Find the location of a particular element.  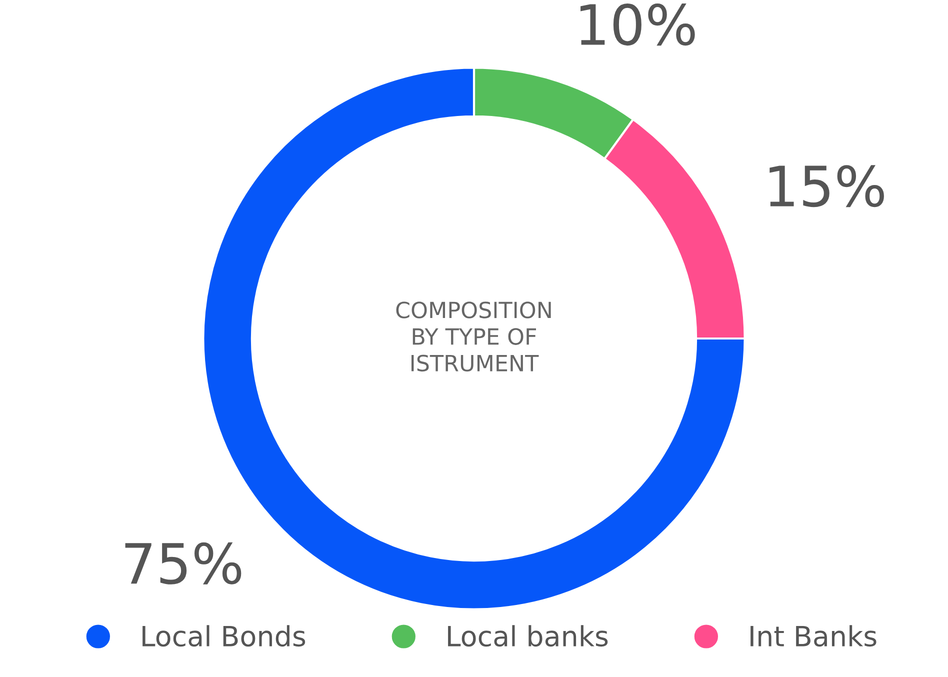

text: COMPOSITION BY TYPE OF ISTRUMENT is located at coordinates (473, 337).